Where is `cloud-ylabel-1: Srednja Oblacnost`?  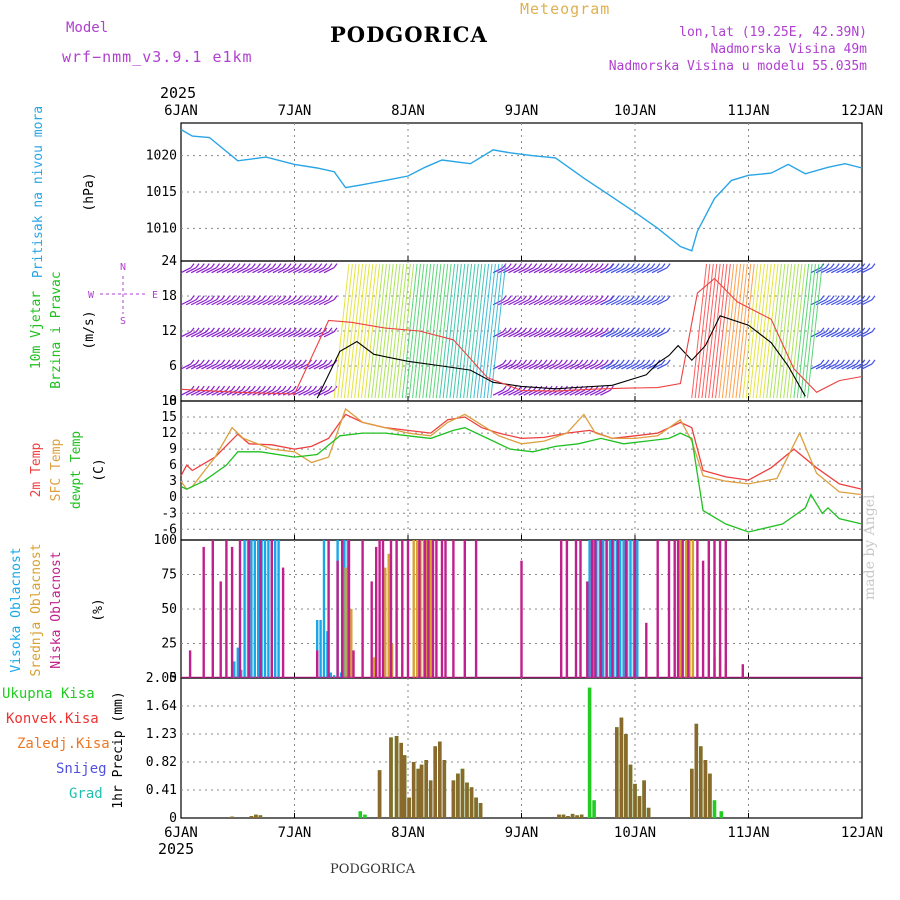 cloud-ylabel-1: Srednja Oblacnost is located at coordinates (36, 609).